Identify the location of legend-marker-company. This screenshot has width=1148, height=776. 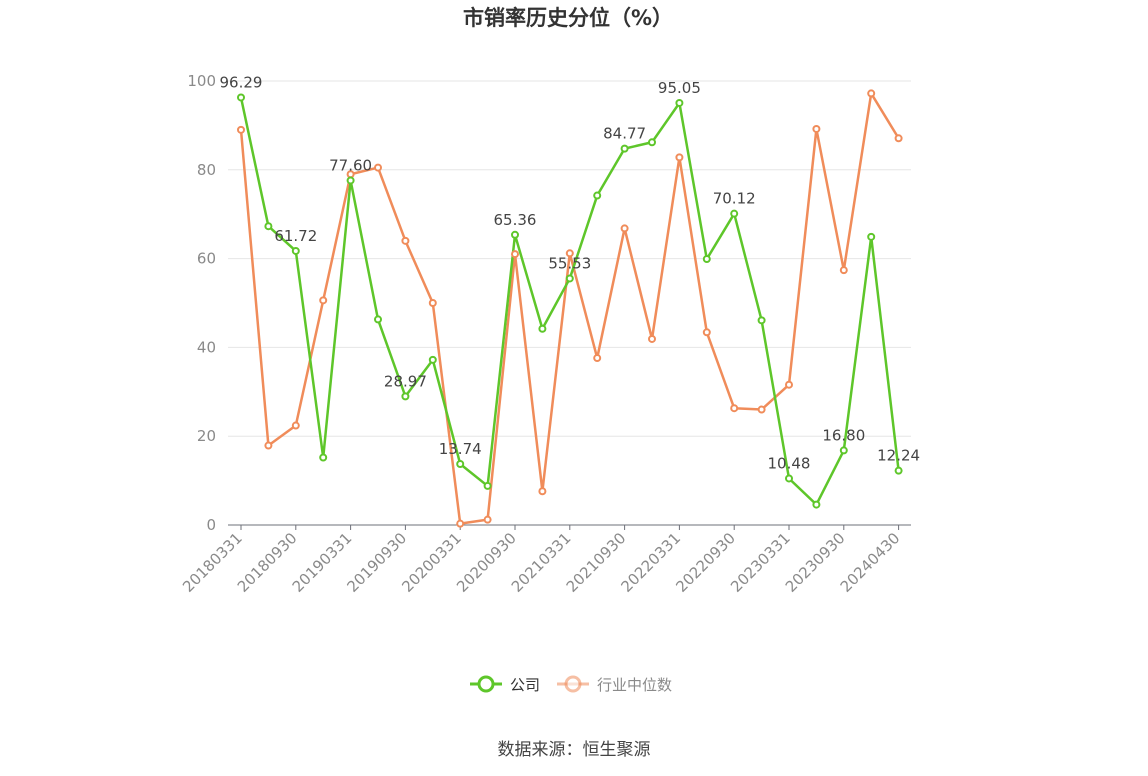
(486, 684).